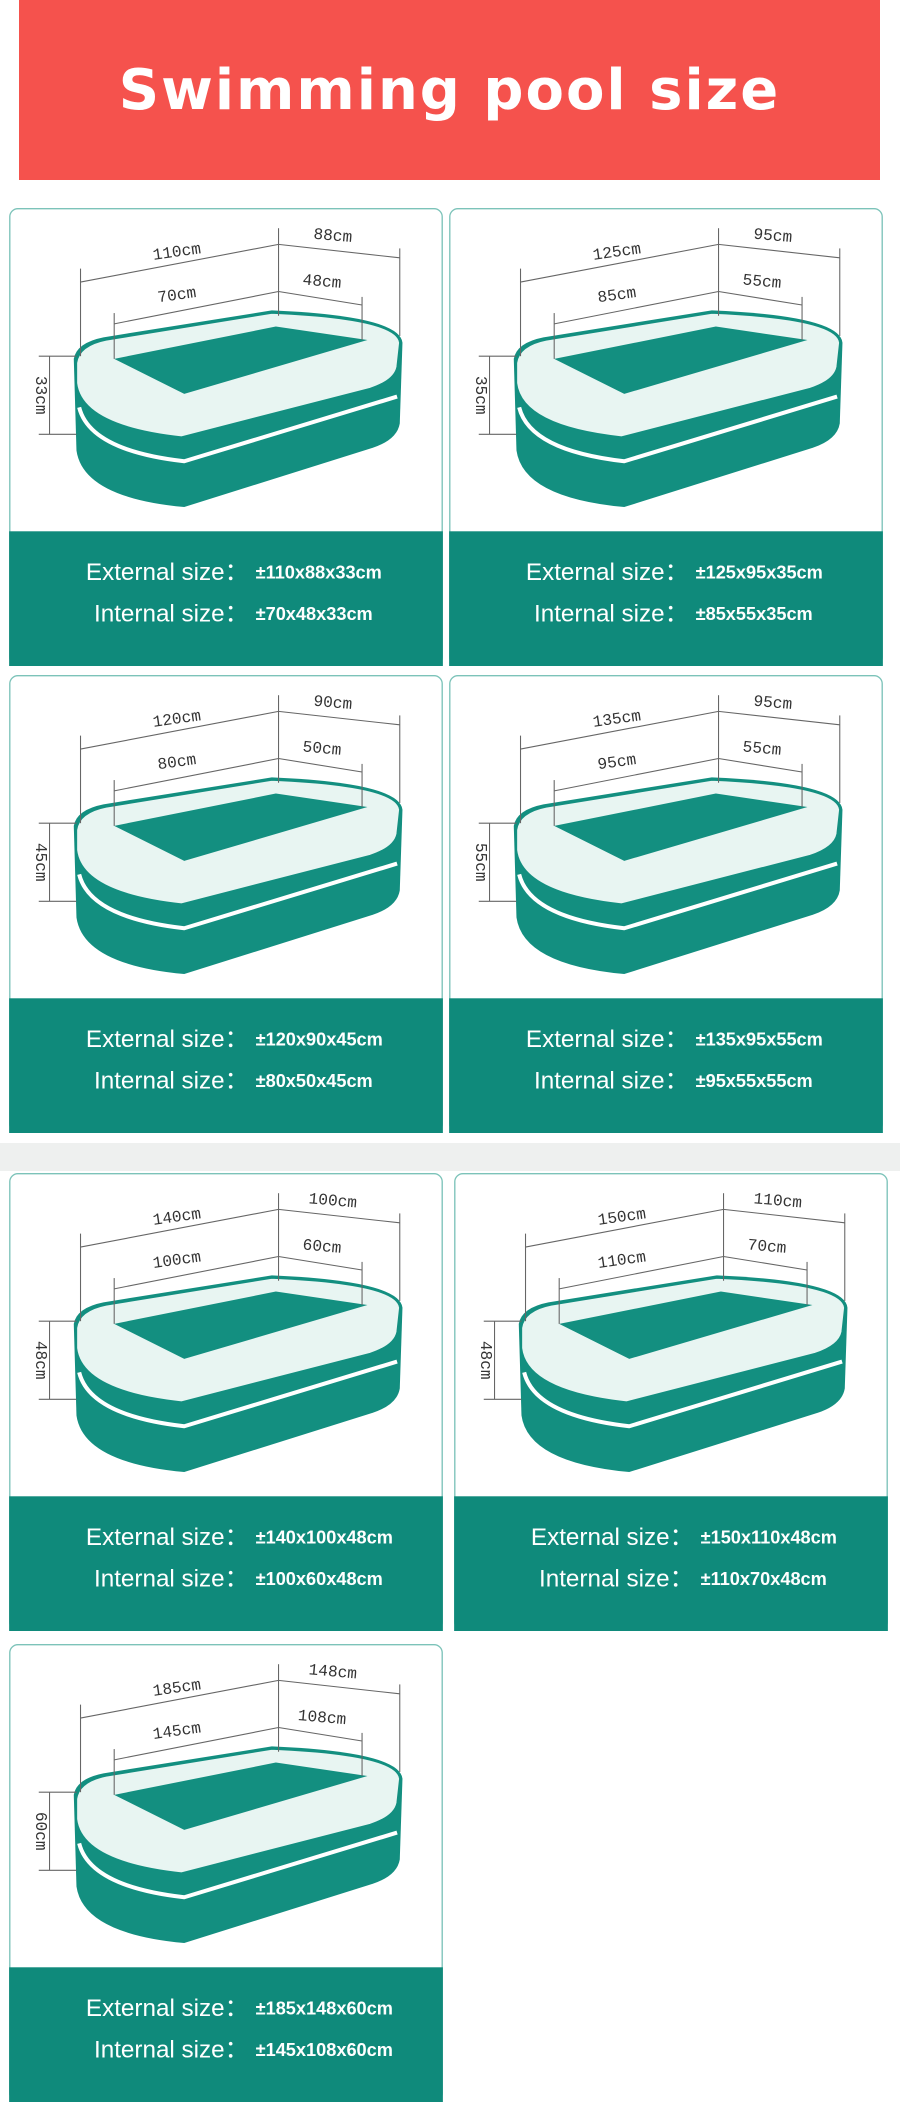 Image resolution: width=900 pixels, height=2108 pixels. Describe the element at coordinates (324, 1537) in the screenshot. I see `external-value: ±140x100x48cm` at that location.